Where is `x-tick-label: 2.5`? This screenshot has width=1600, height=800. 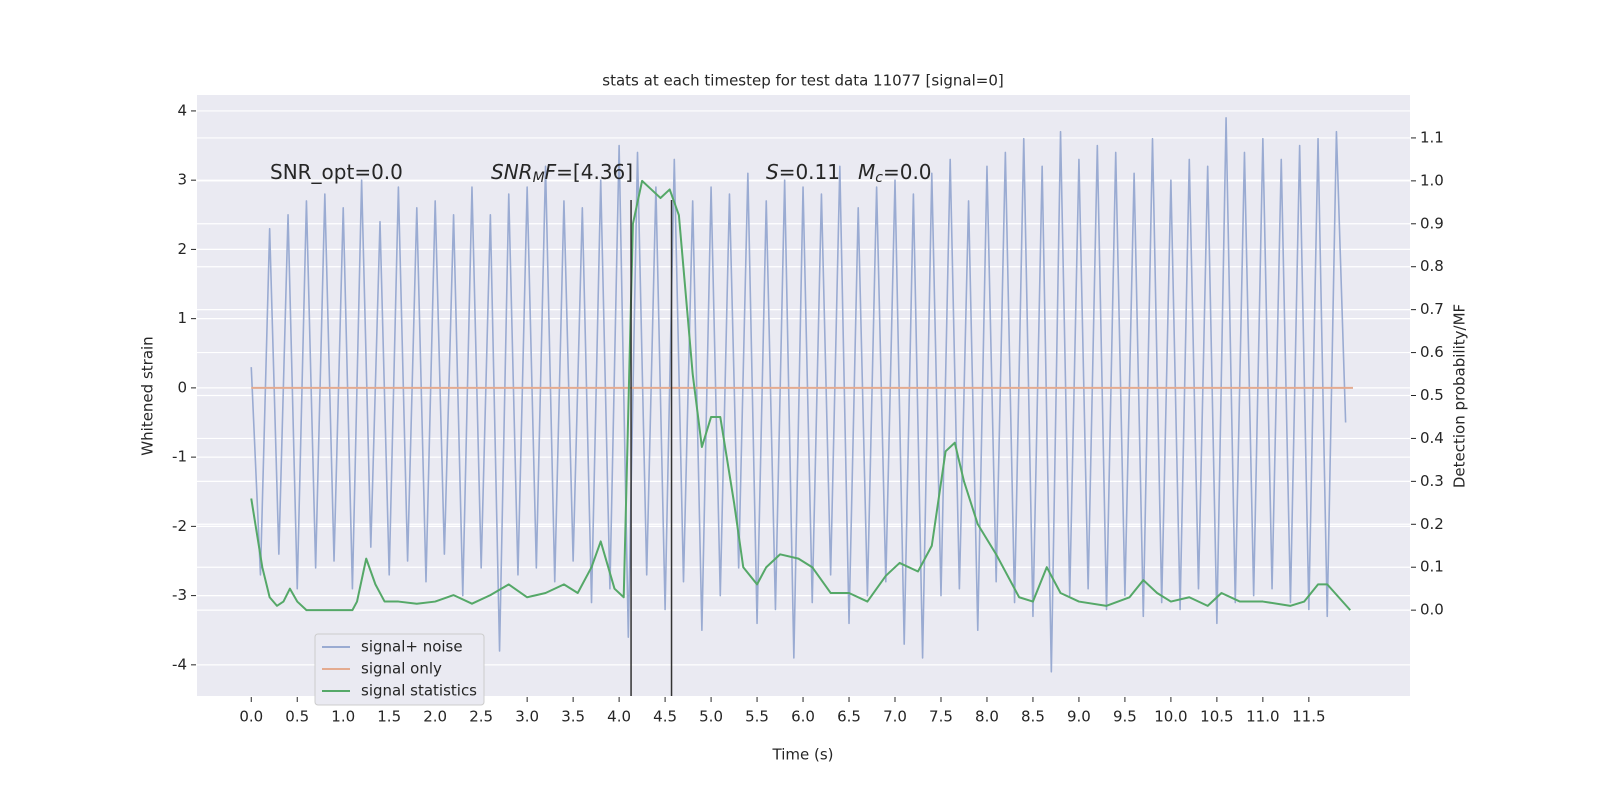 x-tick-label: 2.5 is located at coordinates (481, 717).